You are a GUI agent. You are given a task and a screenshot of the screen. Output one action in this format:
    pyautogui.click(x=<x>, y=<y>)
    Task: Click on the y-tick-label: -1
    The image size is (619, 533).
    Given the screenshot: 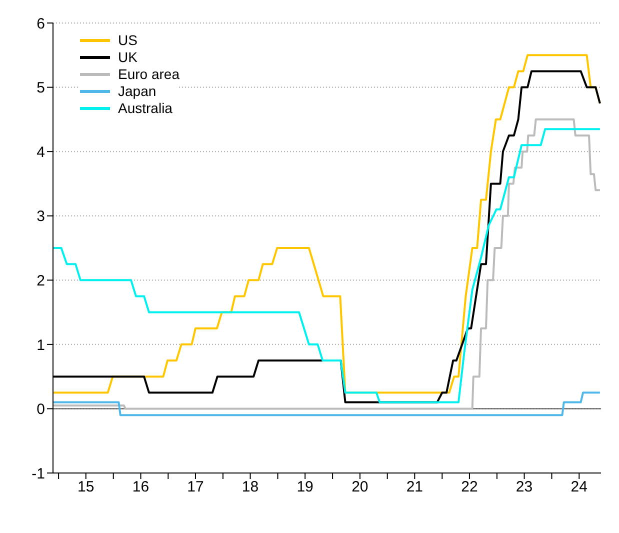 What is the action you would take?
    pyautogui.click(x=38, y=473)
    